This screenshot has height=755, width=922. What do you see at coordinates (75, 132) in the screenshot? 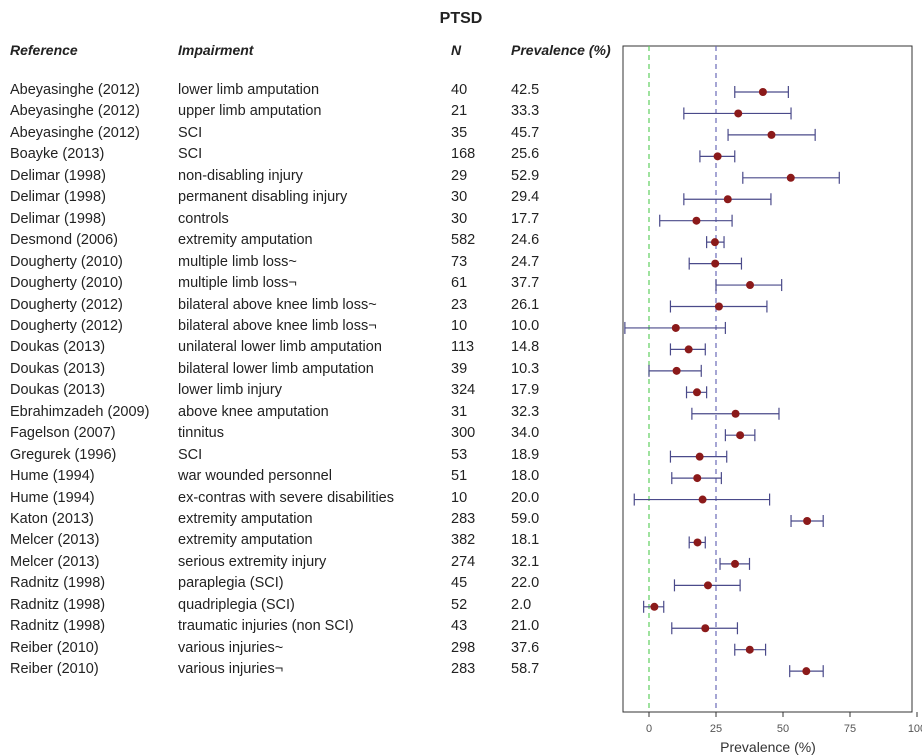
I see `reference-cell: Abeyasinghe (2012)` at bounding box center [75, 132].